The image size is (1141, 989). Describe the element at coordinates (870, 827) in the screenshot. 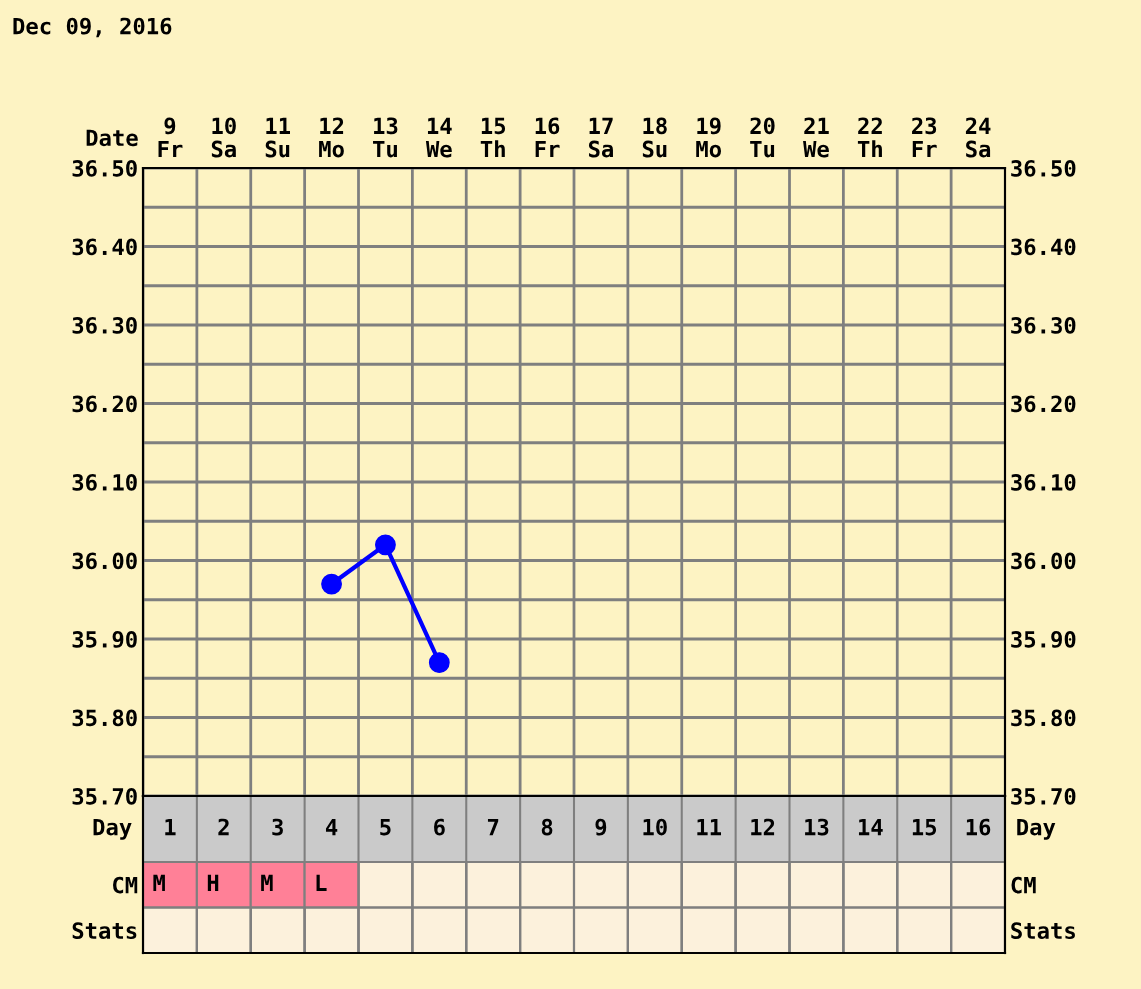

I see `x-tick-label: 14` at that location.